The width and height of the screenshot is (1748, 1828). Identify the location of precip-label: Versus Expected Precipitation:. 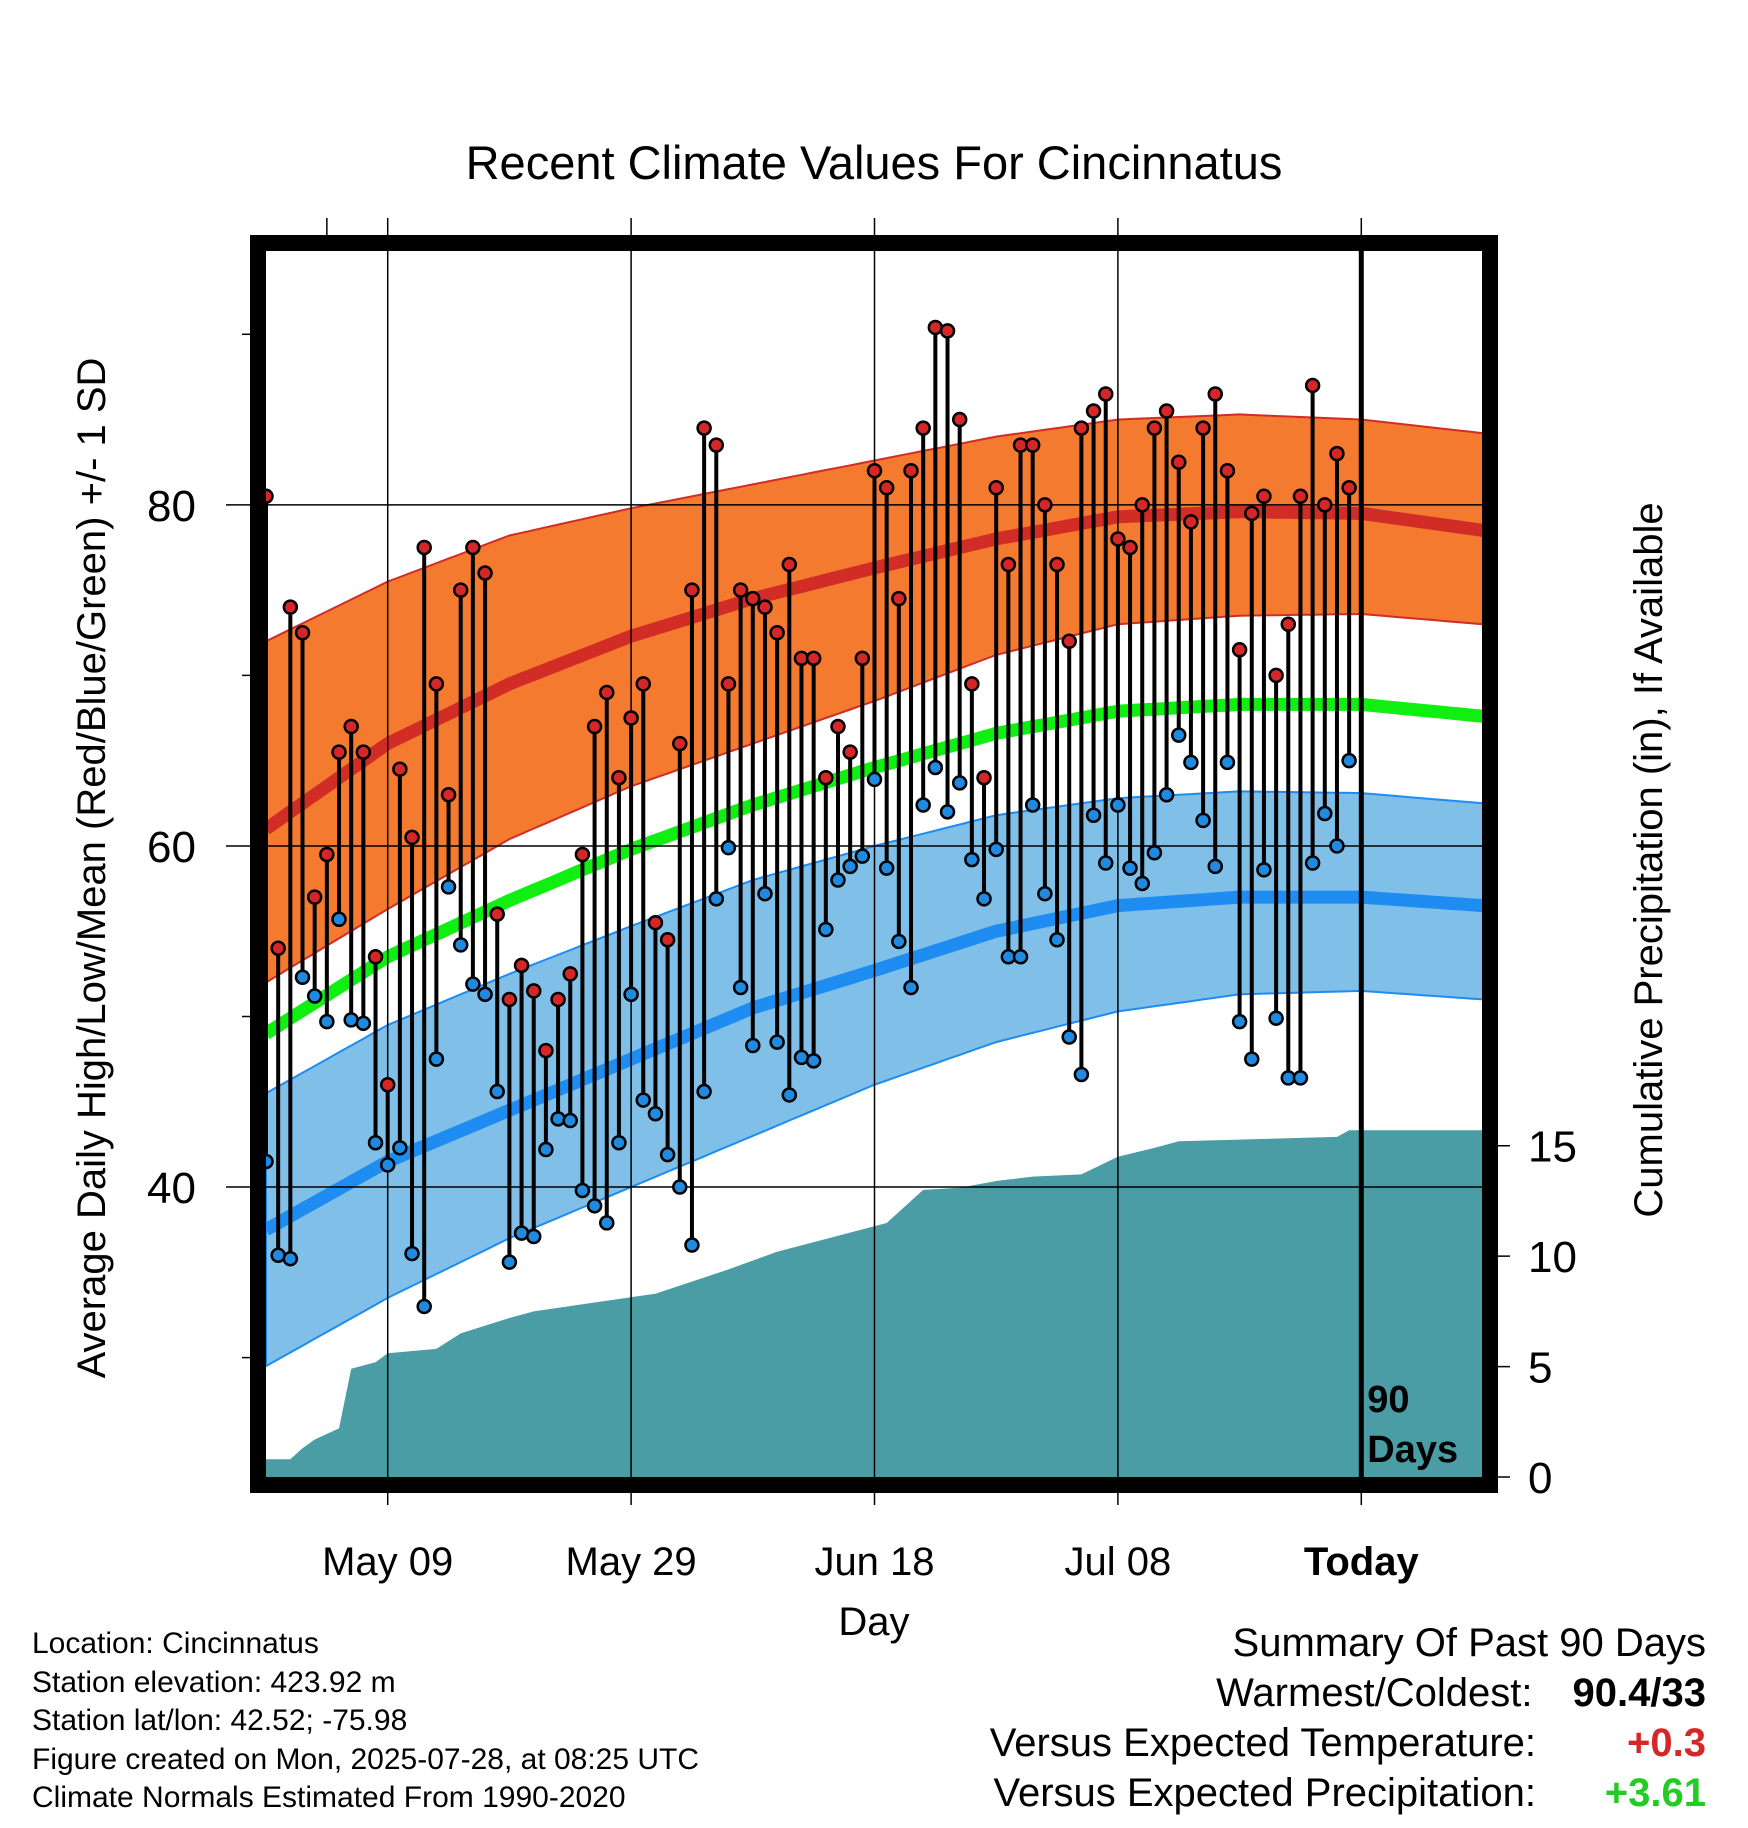
(1264, 1793).